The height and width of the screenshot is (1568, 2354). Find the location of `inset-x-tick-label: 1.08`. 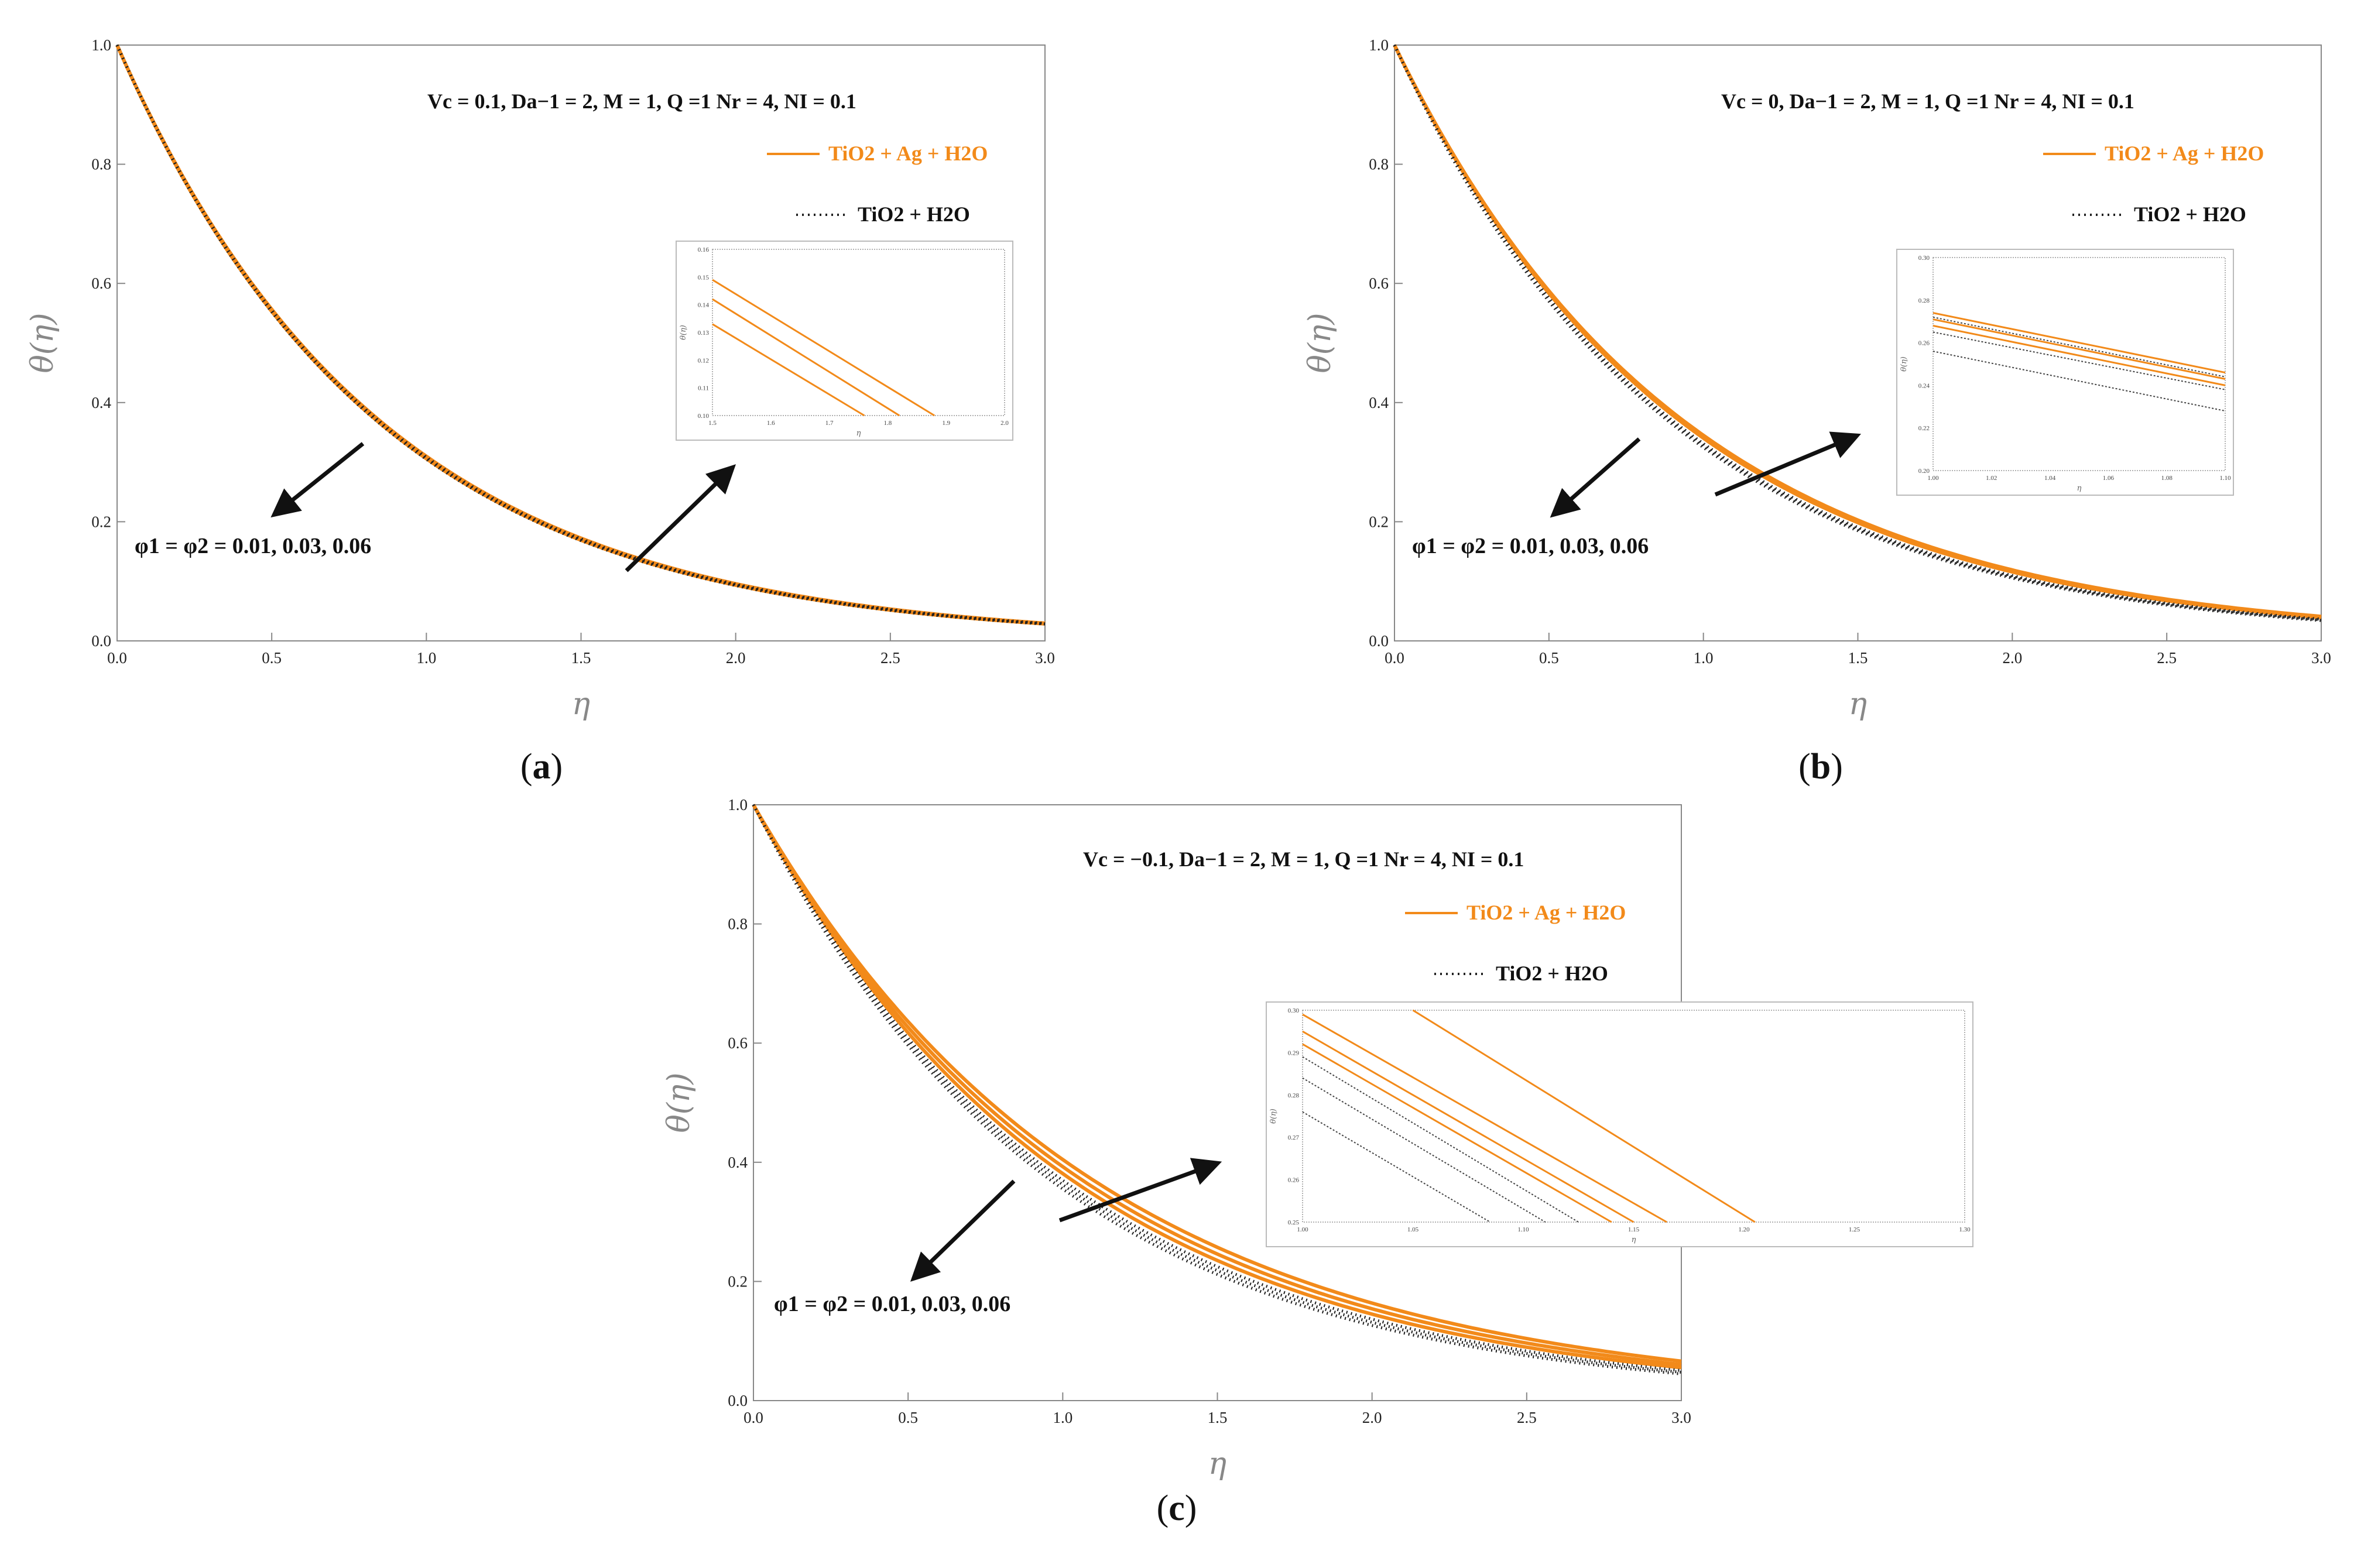

inset-x-tick-label: 1.08 is located at coordinates (2167, 479).